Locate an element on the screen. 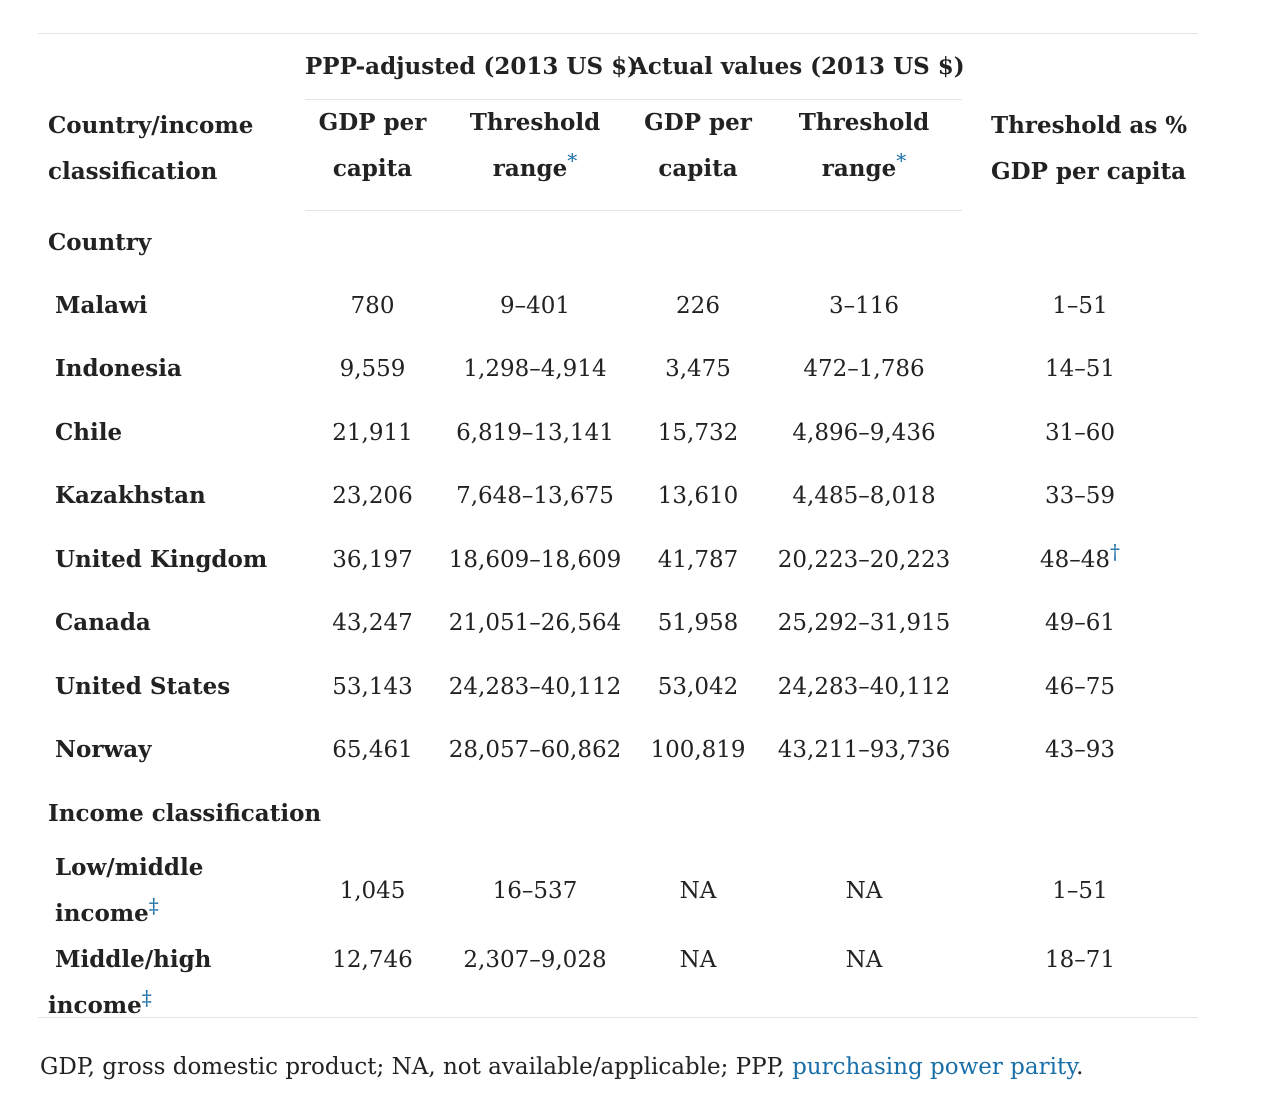 Image resolution: width=1270 pixels, height=1112 pixels. country-name: Kazakhstan is located at coordinates (130, 496).